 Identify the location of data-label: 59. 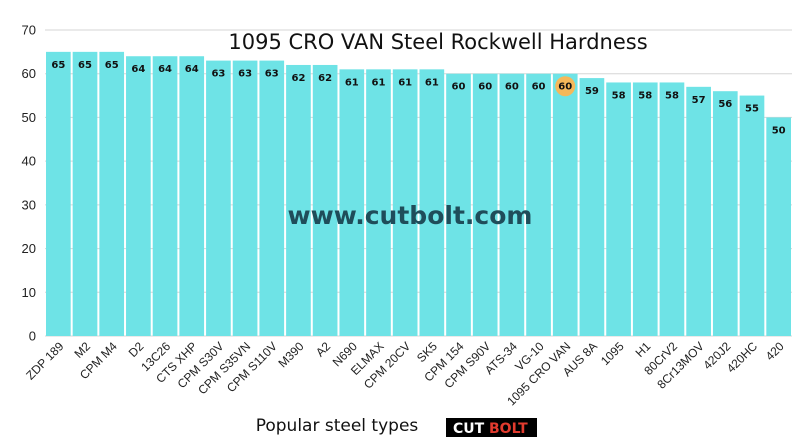
(592, 91).